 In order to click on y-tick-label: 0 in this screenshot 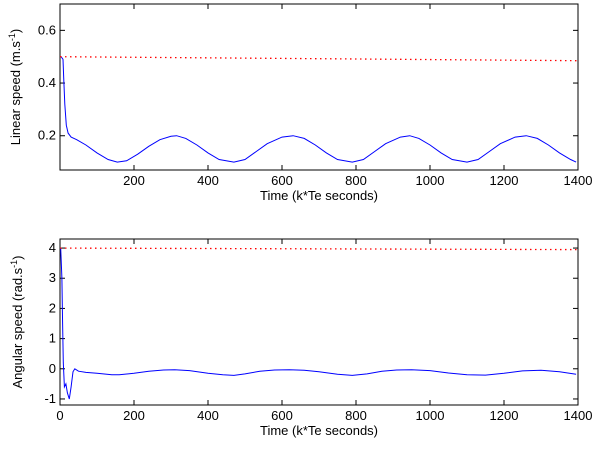, I will do `click(52, 368)`.